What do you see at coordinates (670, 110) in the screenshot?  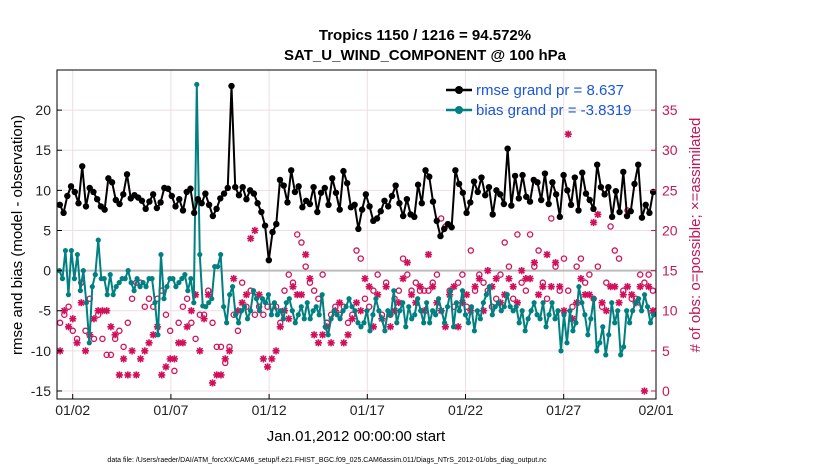 I see `y2-tick-label: 35` at bounding box center [670, 110].